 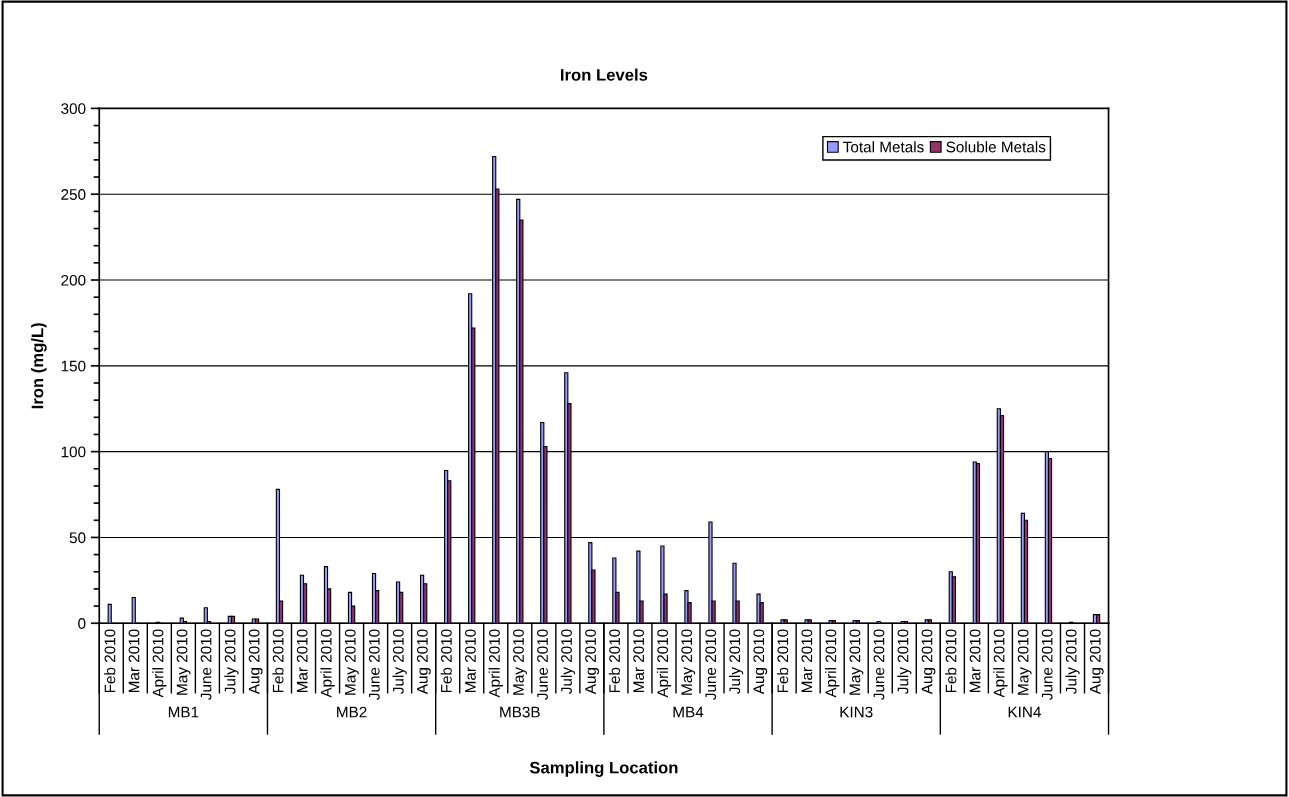 I want to click on y-tick-label: 0, so click(x=82, y=623).